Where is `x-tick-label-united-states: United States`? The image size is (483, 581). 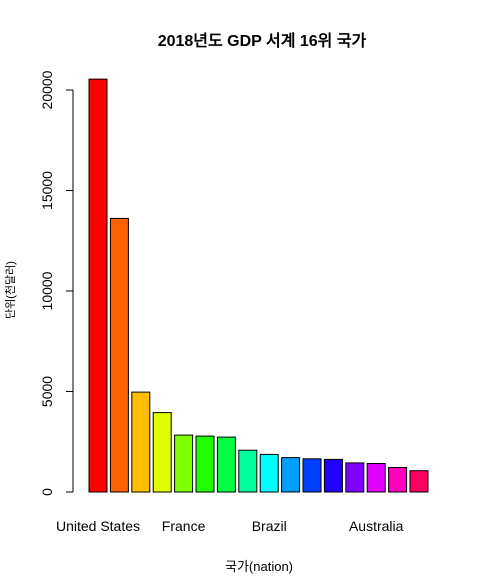 x-tick-label-united-states: United States is located at coordinates (98, 526).